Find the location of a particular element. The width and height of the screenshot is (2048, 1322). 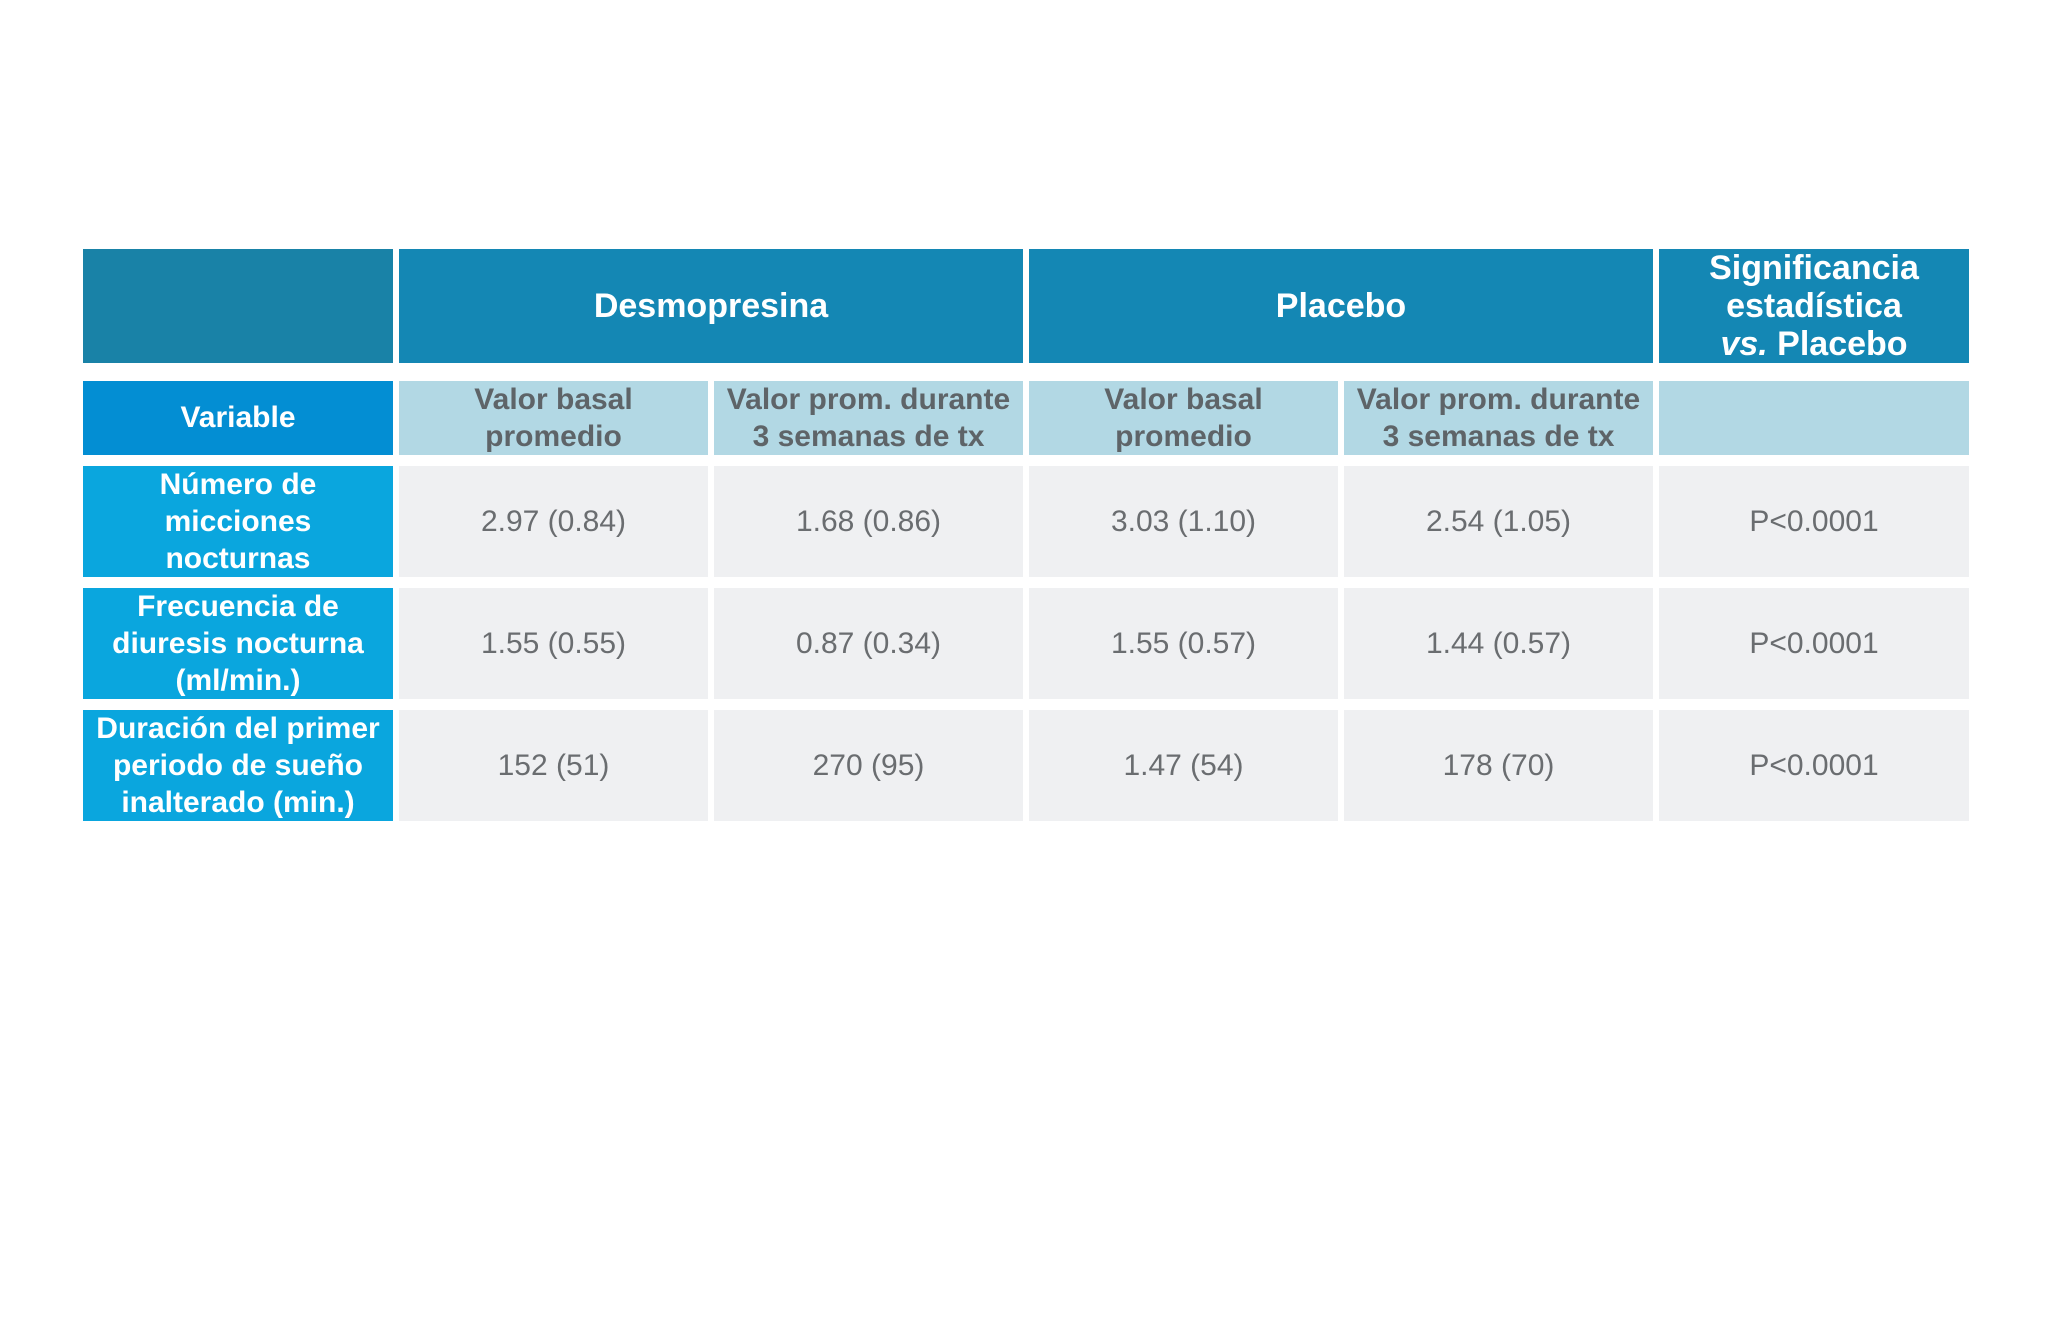

header-placebo: Placebo is located at coordinates (1341, 306).